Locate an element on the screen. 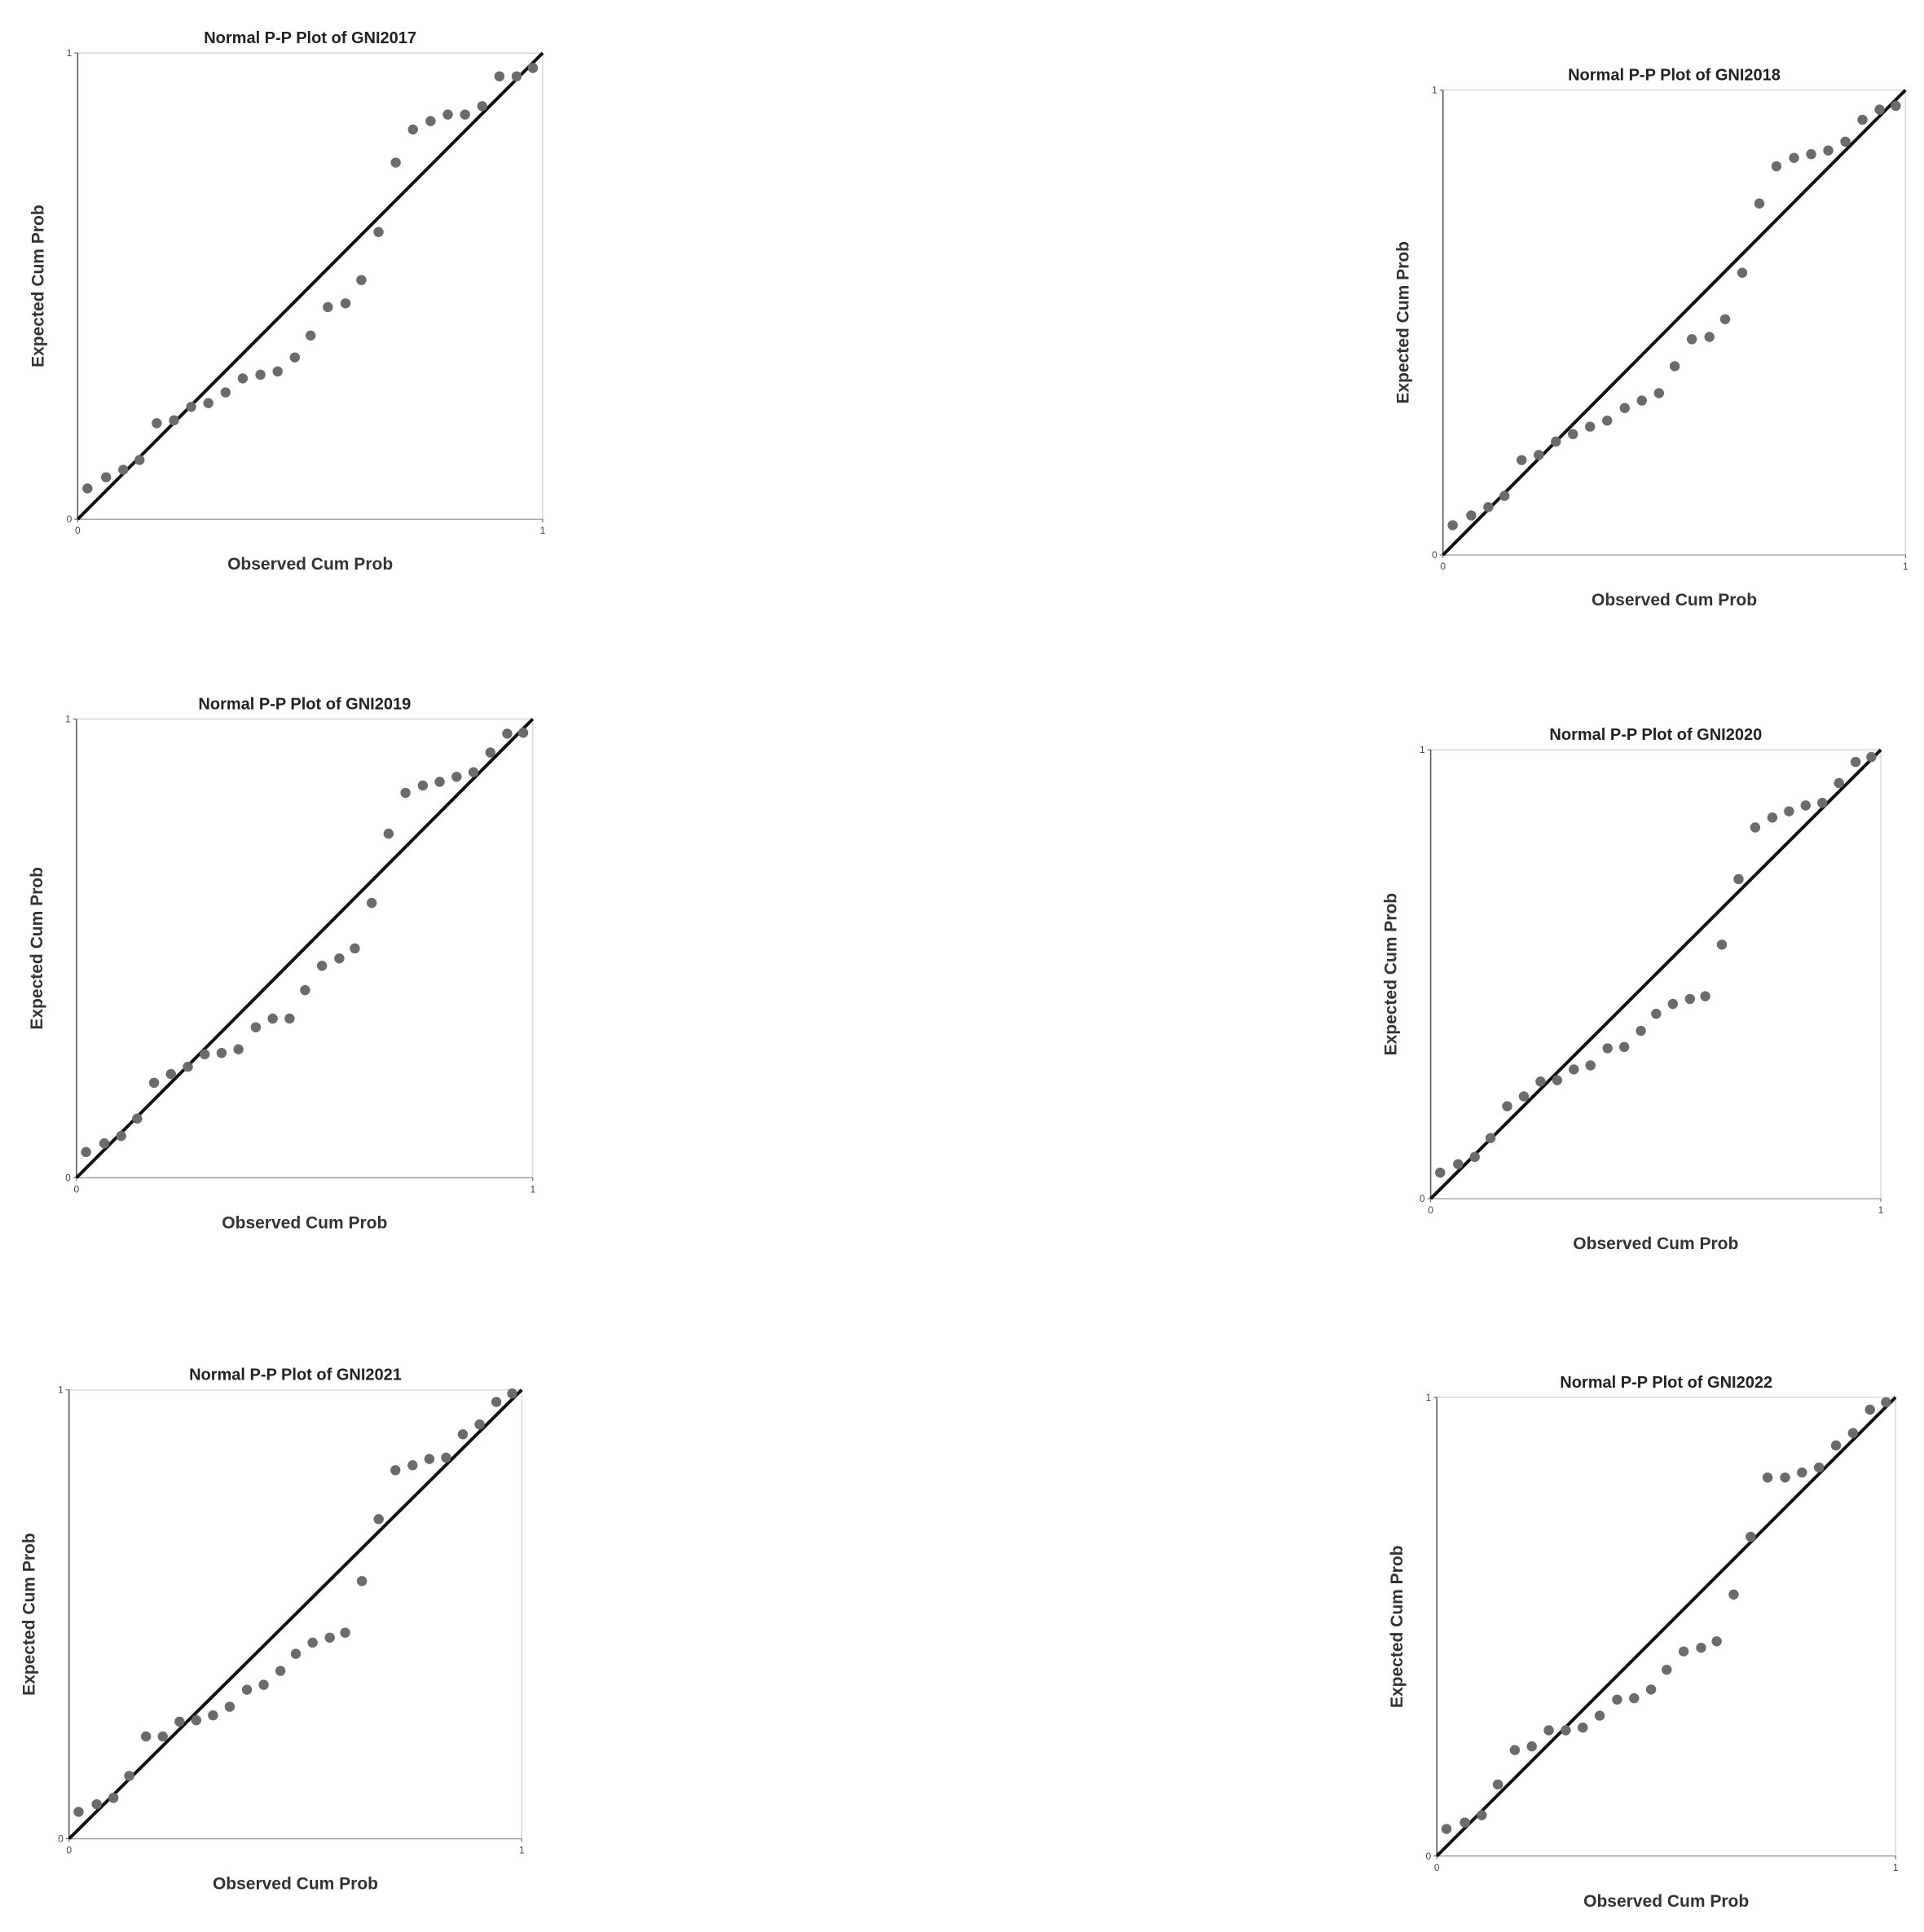 This screenshot has width=1924, height=1932. chart-title: Normal P-P Plot of GNI2021 is located at coordinates (295, 1375).